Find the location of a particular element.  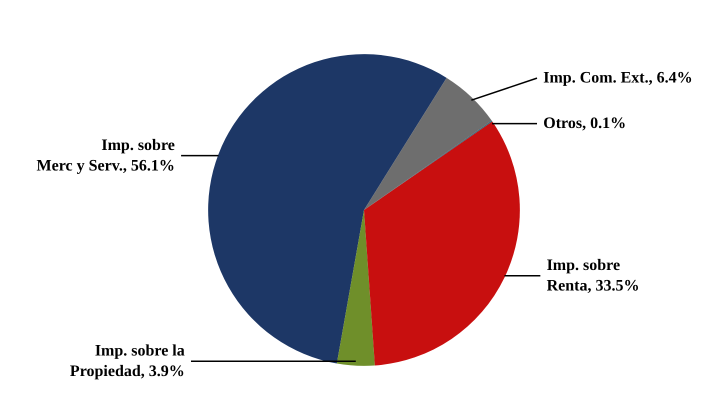

slice-label: Imp. Com. Ext., 6.4% is located at coordinates (618, 78).